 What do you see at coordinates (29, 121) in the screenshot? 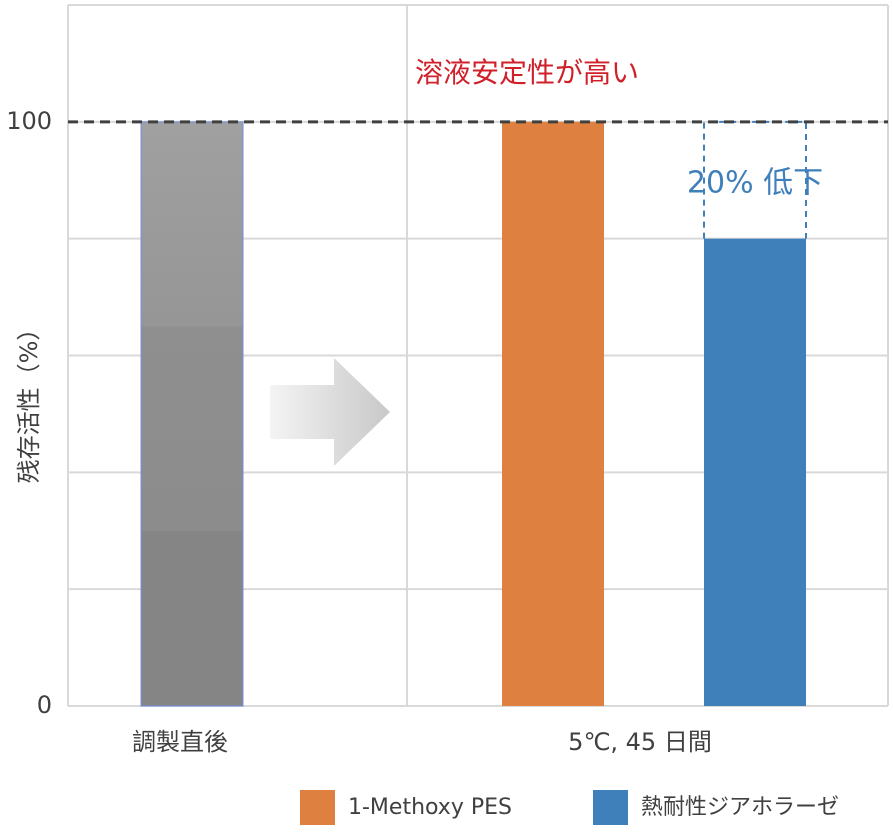
I see `y-tick-label: 100` at bounding box center [29, 121].